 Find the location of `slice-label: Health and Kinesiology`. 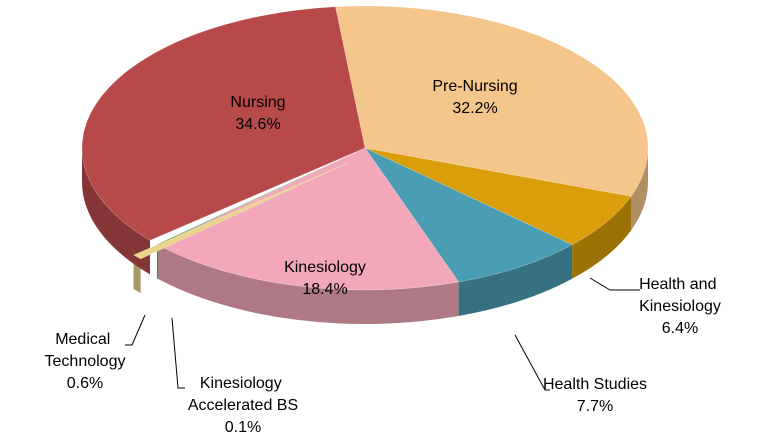

slice-label: Health and Kinesiology is located at coordinates (680, 295).